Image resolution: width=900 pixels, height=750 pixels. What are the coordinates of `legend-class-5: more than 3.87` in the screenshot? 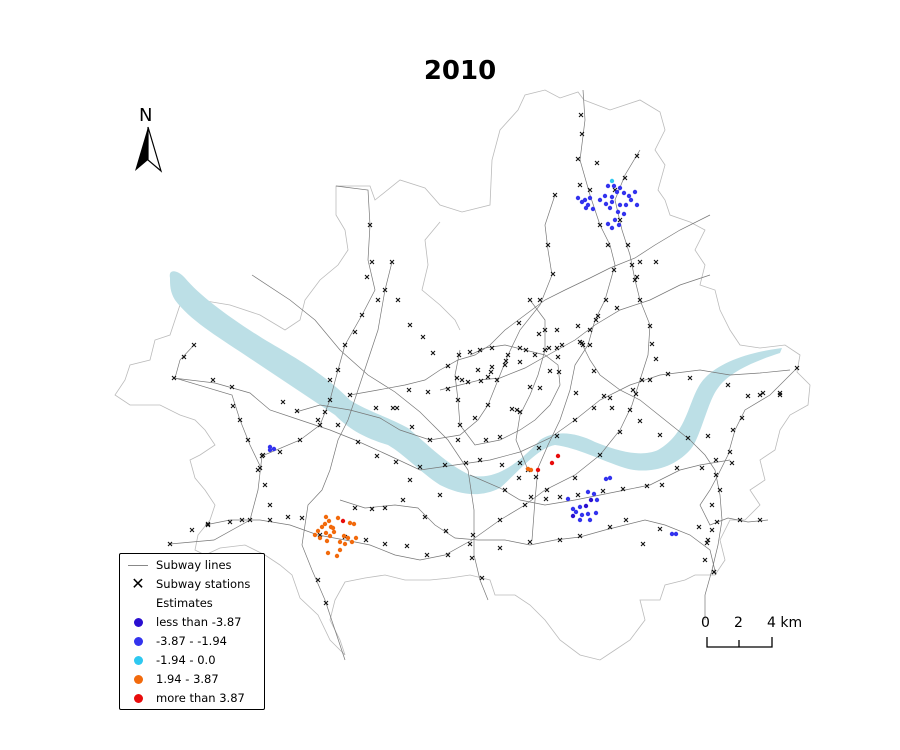 It's located at (182, 698).